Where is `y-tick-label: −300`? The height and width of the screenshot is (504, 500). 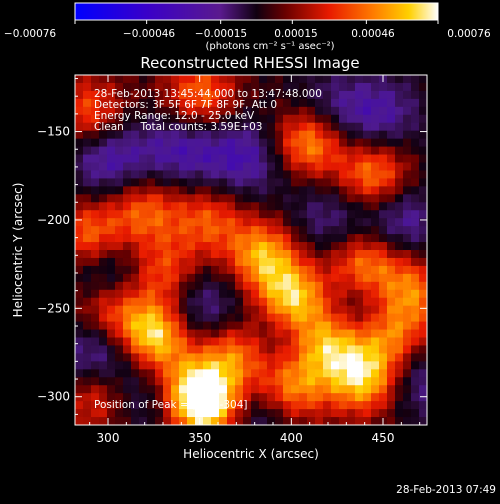
y-tick-label: −300 is located at coordinates (53, 397).